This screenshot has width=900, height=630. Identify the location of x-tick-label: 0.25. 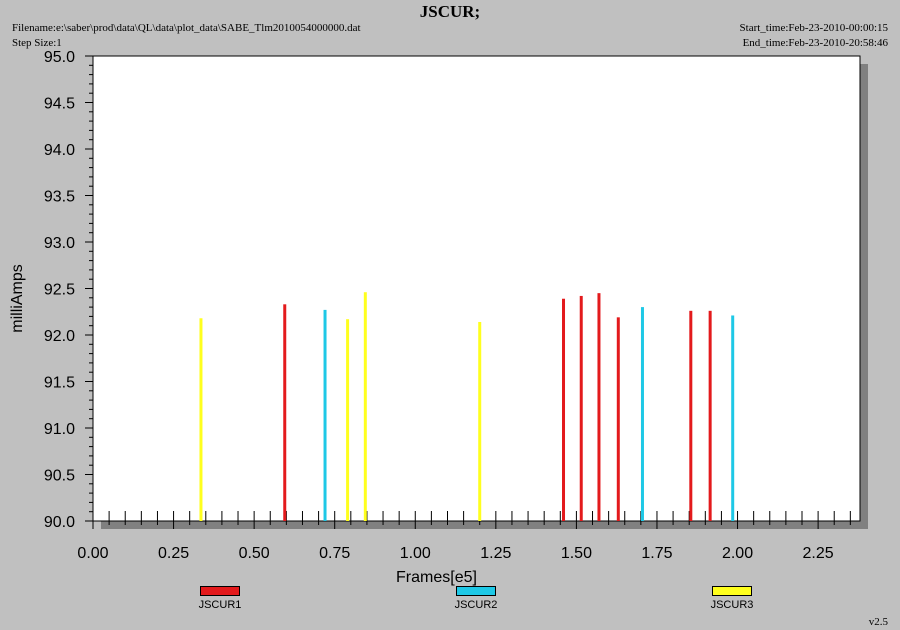
(173, 553).